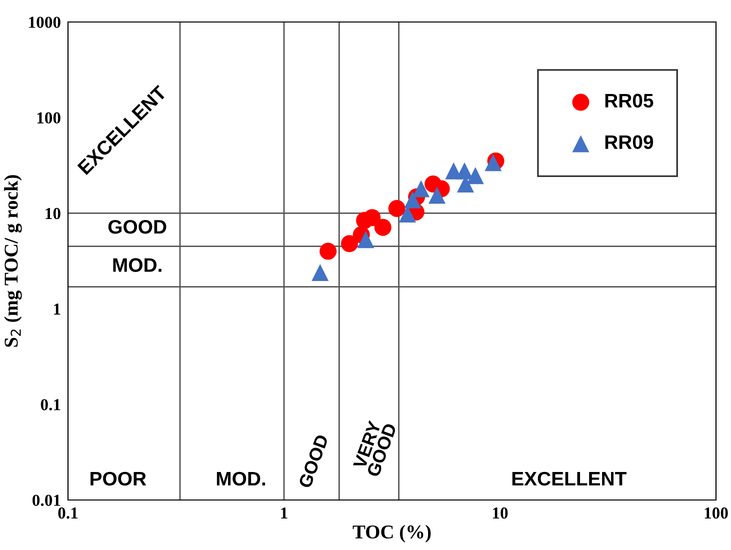  Describe the element at coordinates (53, 214) in the screenshot. I see `y-tick-label: 10` at that location.